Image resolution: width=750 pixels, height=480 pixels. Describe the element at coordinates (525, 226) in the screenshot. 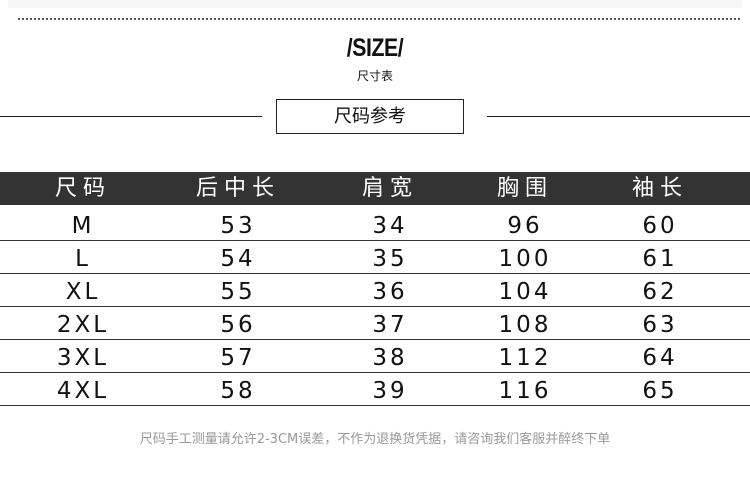

I see `table-cell: 96` at that location.